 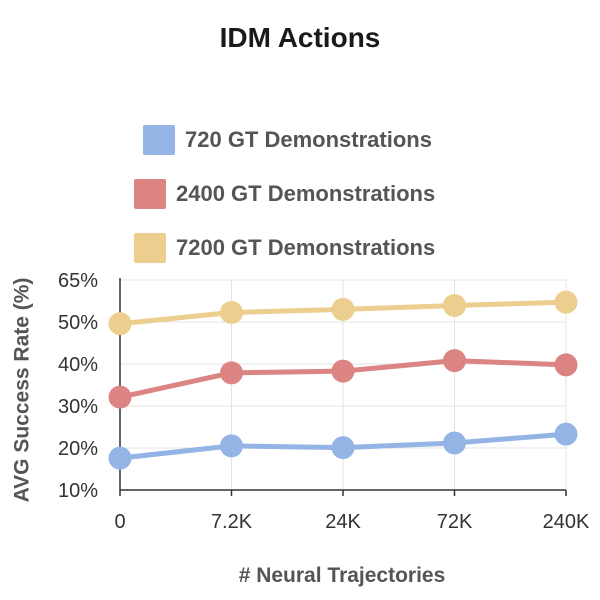 I want to click on y-axis-label-text: AVG Success Rate (%), so click(x=22, y=390).